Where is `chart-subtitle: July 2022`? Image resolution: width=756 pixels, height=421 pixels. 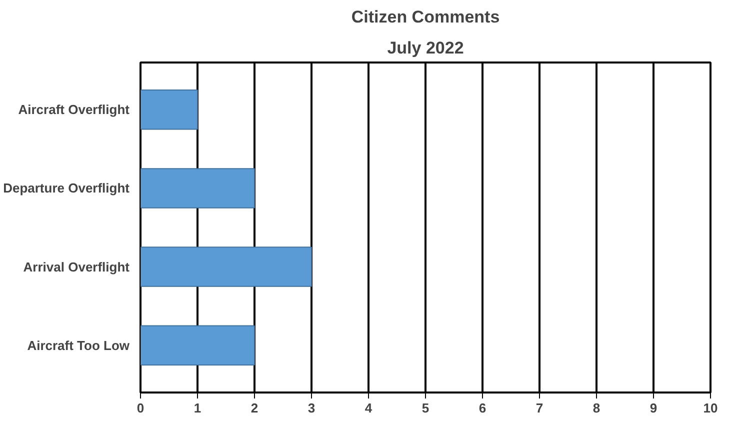
chart-subtitle: July 2022 is located at coordinates (425, 48).